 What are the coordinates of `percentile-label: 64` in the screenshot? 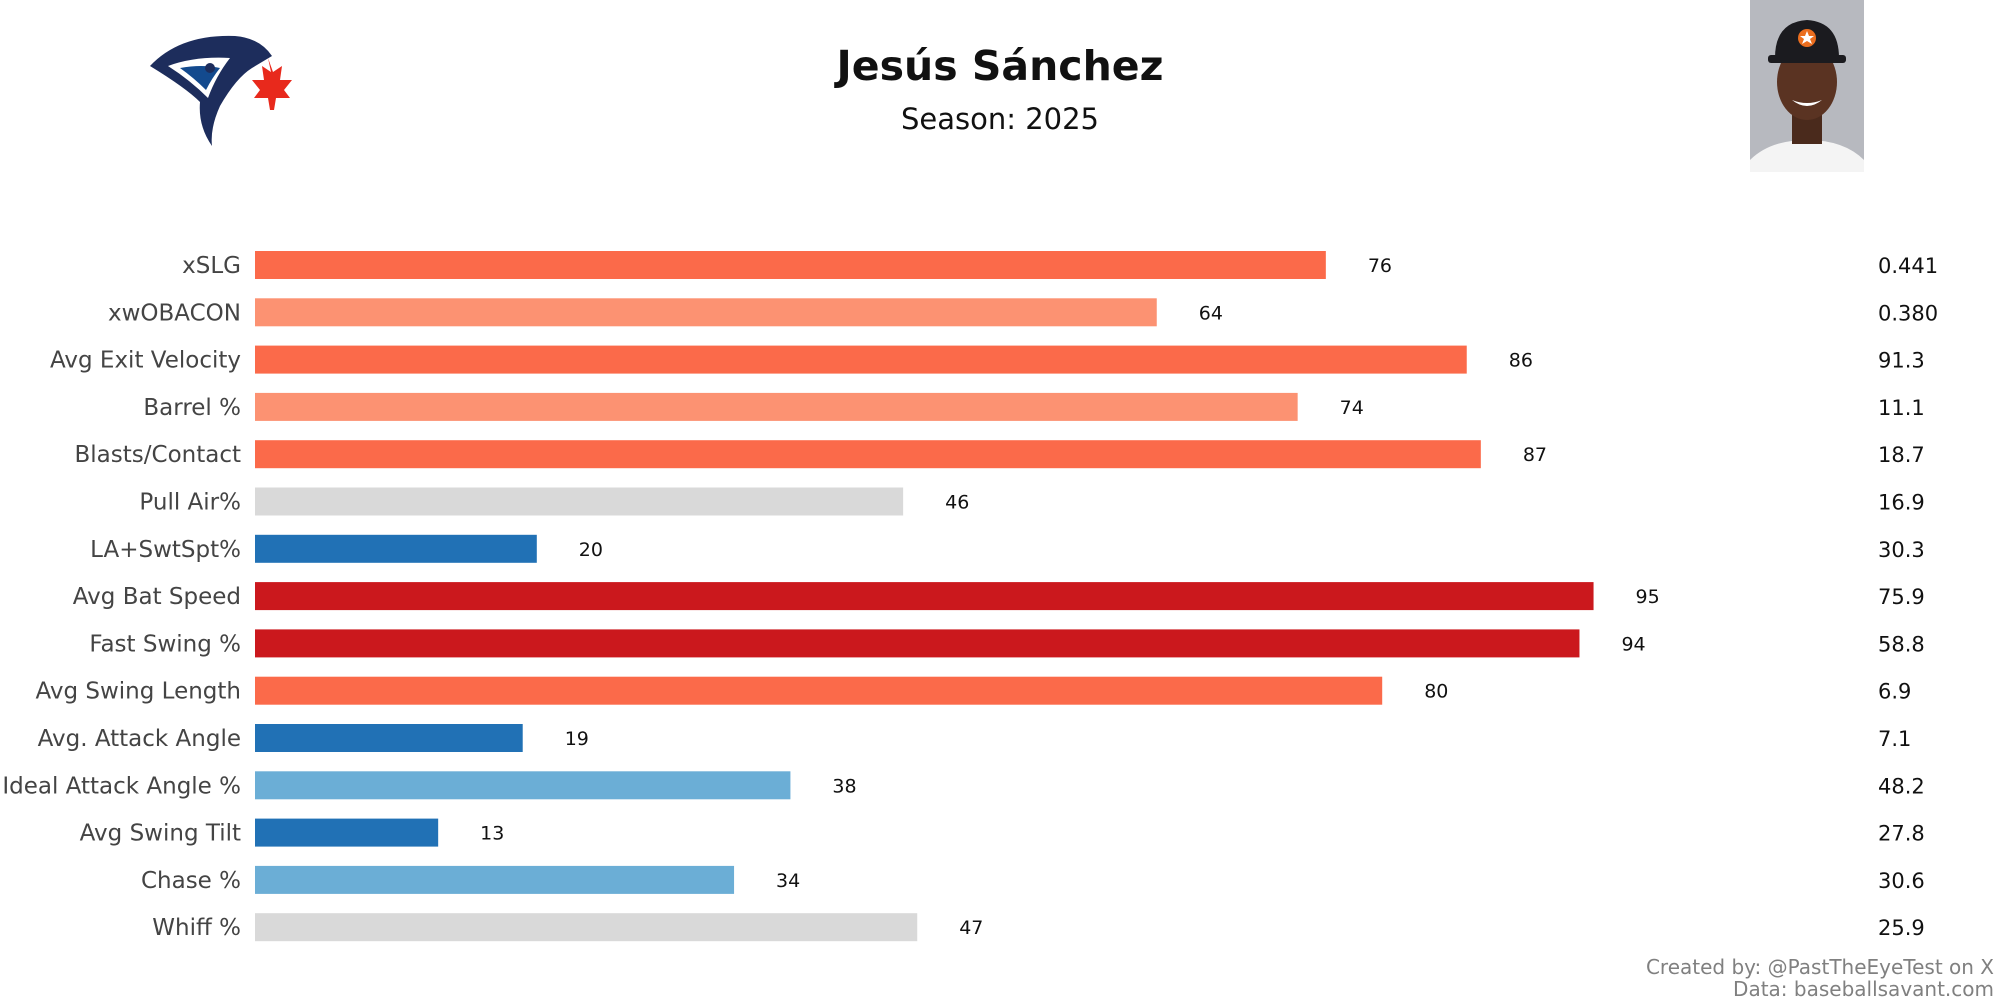 It's located at (1211, 313).